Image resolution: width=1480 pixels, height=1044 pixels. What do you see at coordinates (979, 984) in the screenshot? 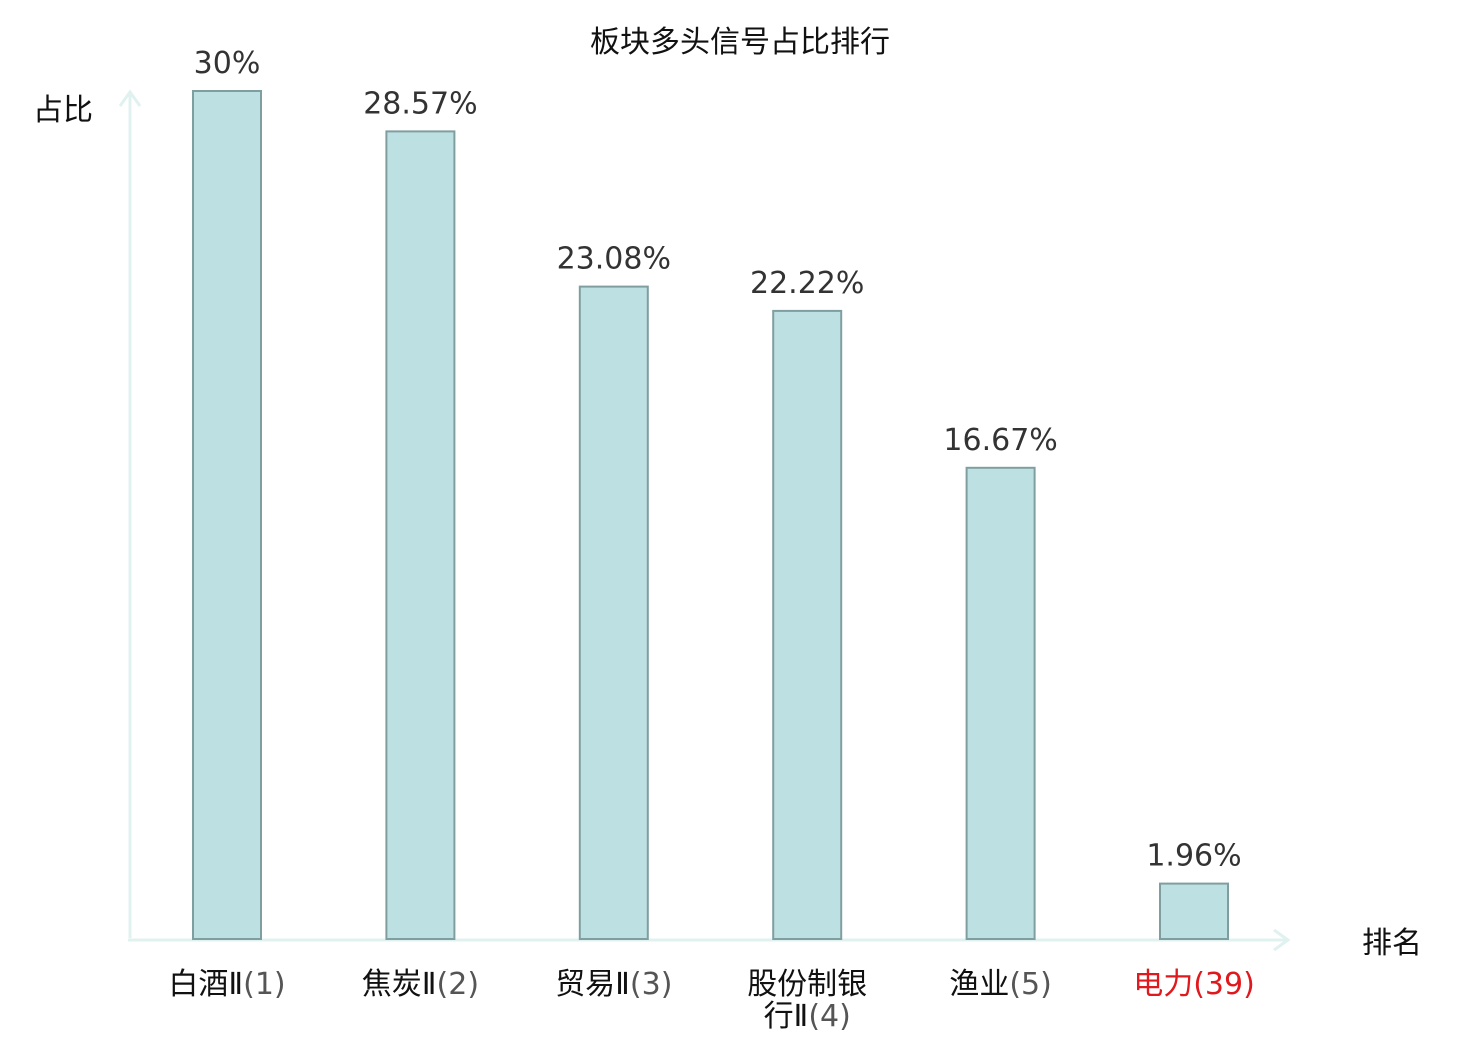
I see `category-name: 渔业` at bounding box center [979, 984].